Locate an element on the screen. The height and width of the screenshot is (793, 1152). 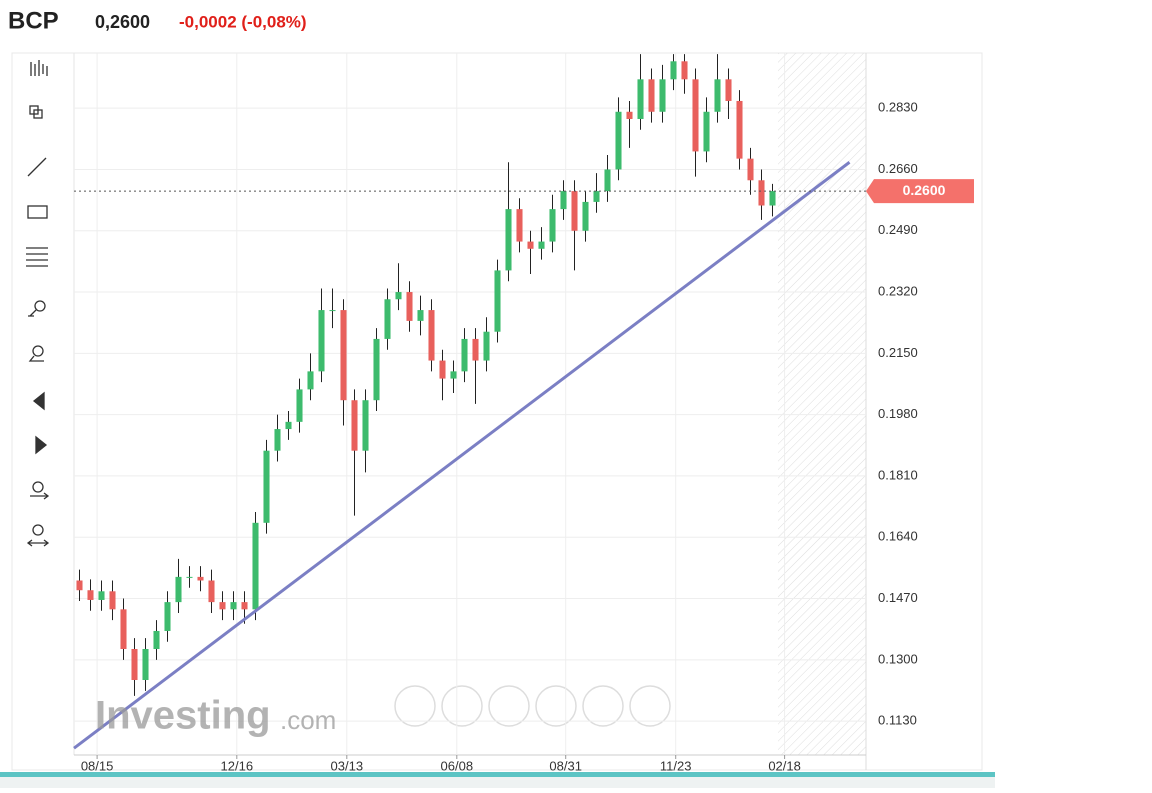
x-tick-label: 03/13 is located at coordinates (347, 765).